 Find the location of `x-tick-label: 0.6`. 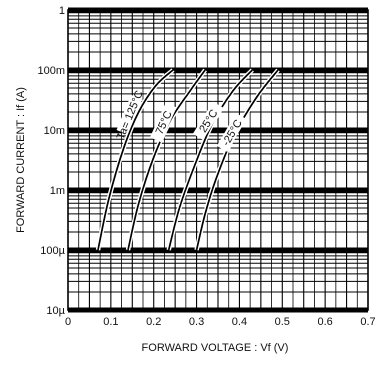

x-tick-label: 0.6 is located at coordinates (324, 322).